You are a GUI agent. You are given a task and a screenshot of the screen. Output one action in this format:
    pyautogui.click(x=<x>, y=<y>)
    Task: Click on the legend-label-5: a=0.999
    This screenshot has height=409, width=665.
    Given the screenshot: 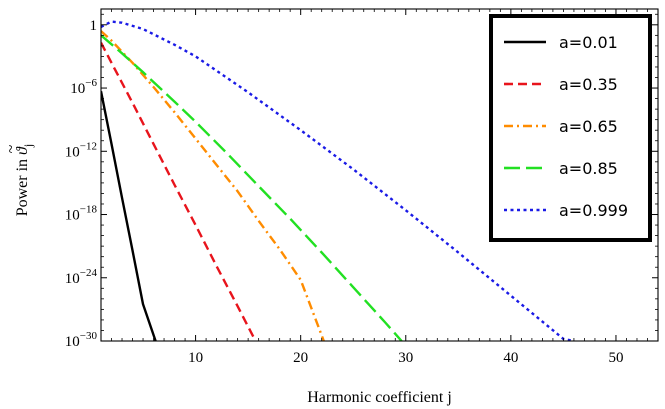 What is the action you would take?
    pyautogui.click(x=593, y=210)
    